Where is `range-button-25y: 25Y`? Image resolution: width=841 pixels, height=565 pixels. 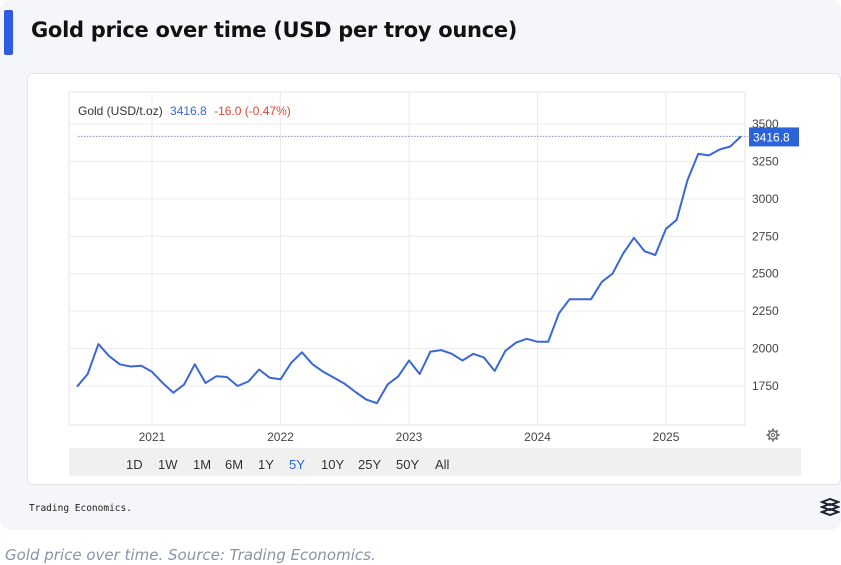
range-button-25y: 25Y is located at coordinates (370, 464).